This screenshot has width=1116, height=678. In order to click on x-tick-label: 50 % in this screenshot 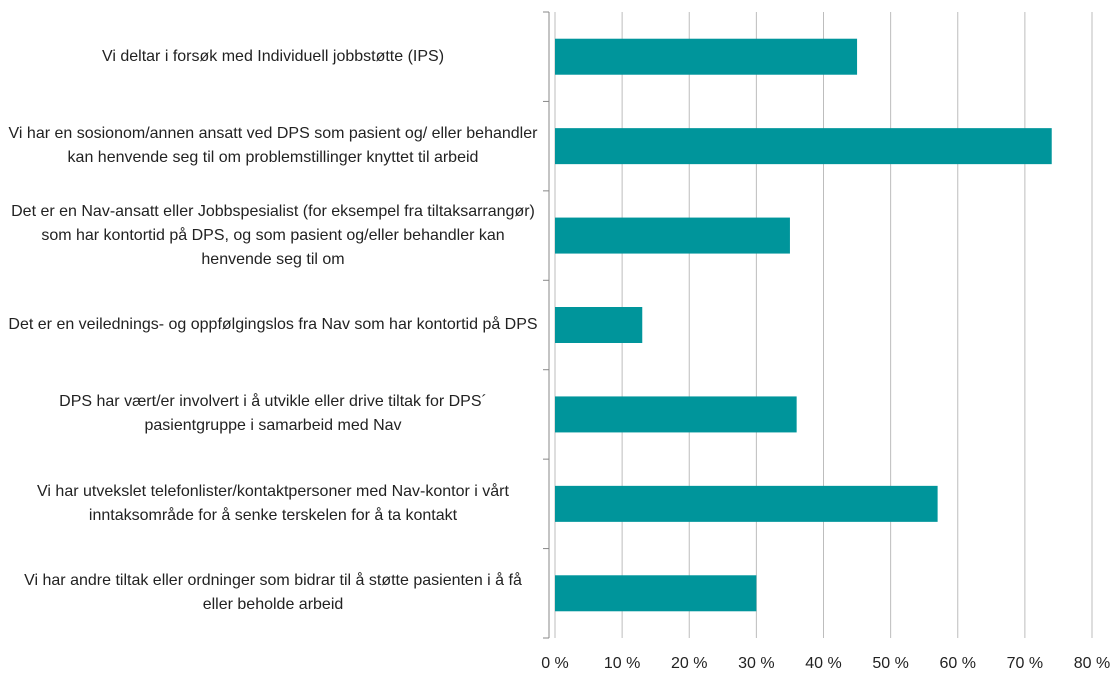, I will do `click(890, 663)`.